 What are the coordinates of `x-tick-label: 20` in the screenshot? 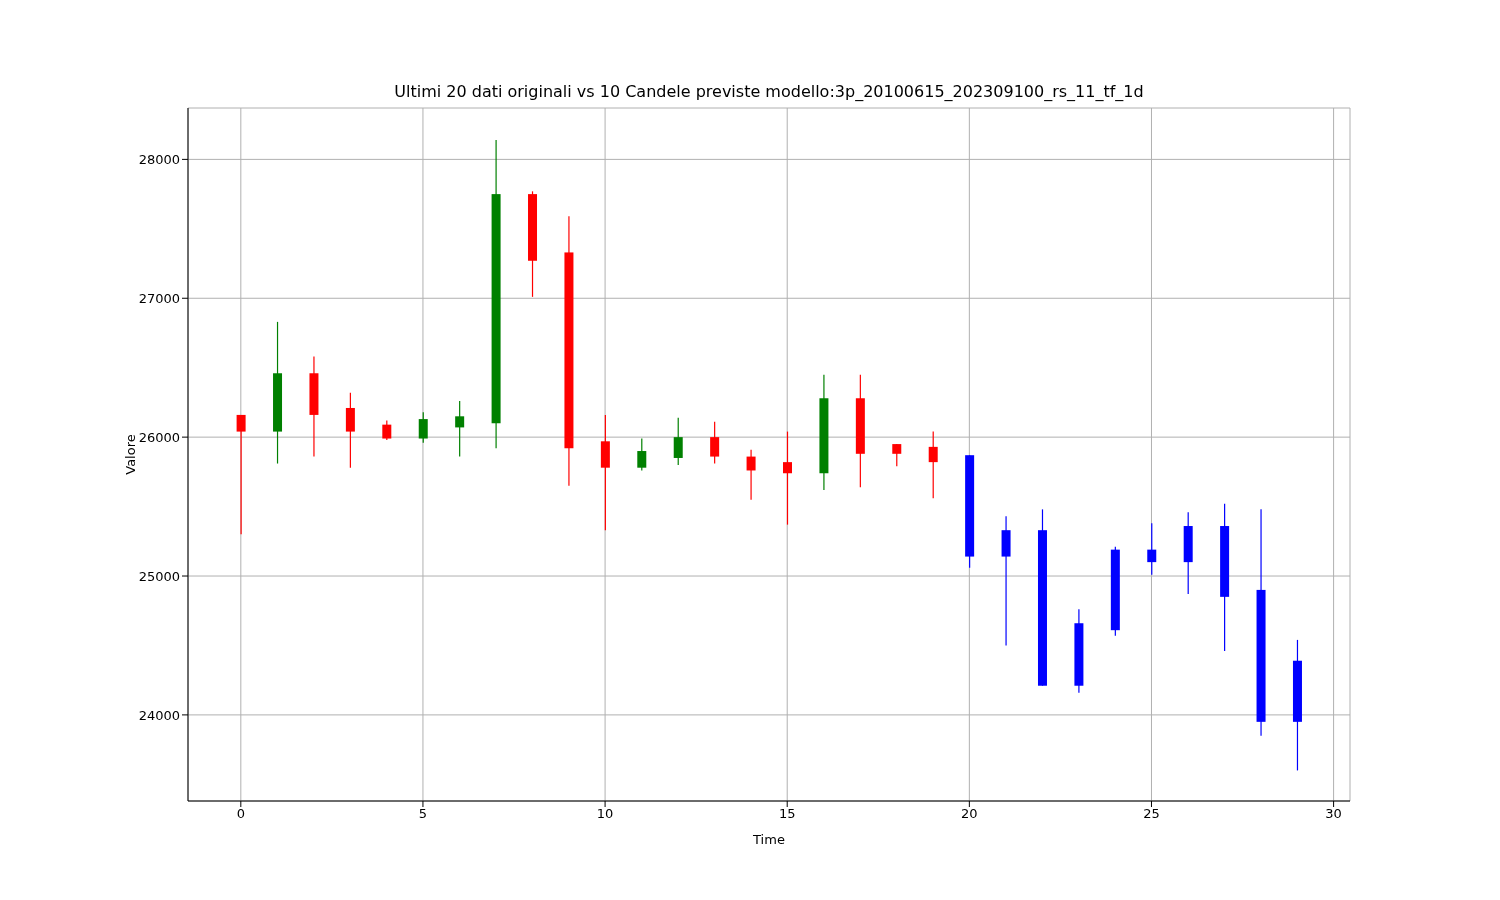 It's located at (969, 814).